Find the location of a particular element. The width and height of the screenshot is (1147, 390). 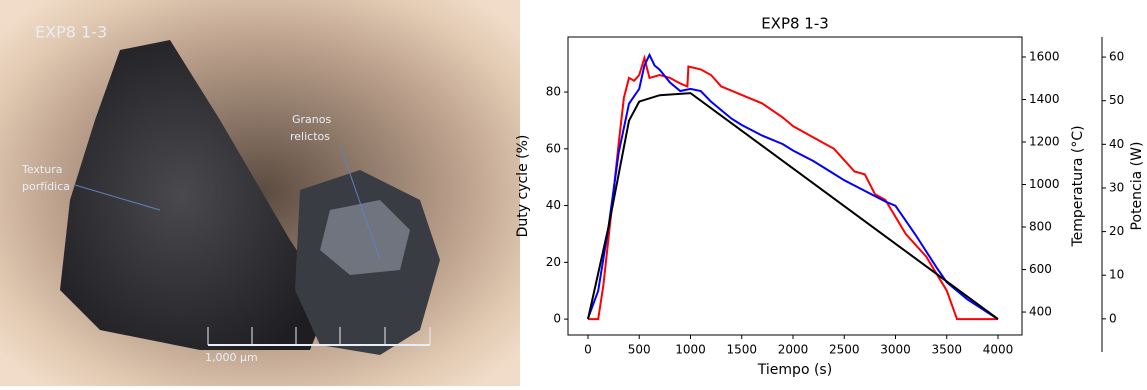

x-axis-label: Tiempo (s) is located at coordinates (794, 370).